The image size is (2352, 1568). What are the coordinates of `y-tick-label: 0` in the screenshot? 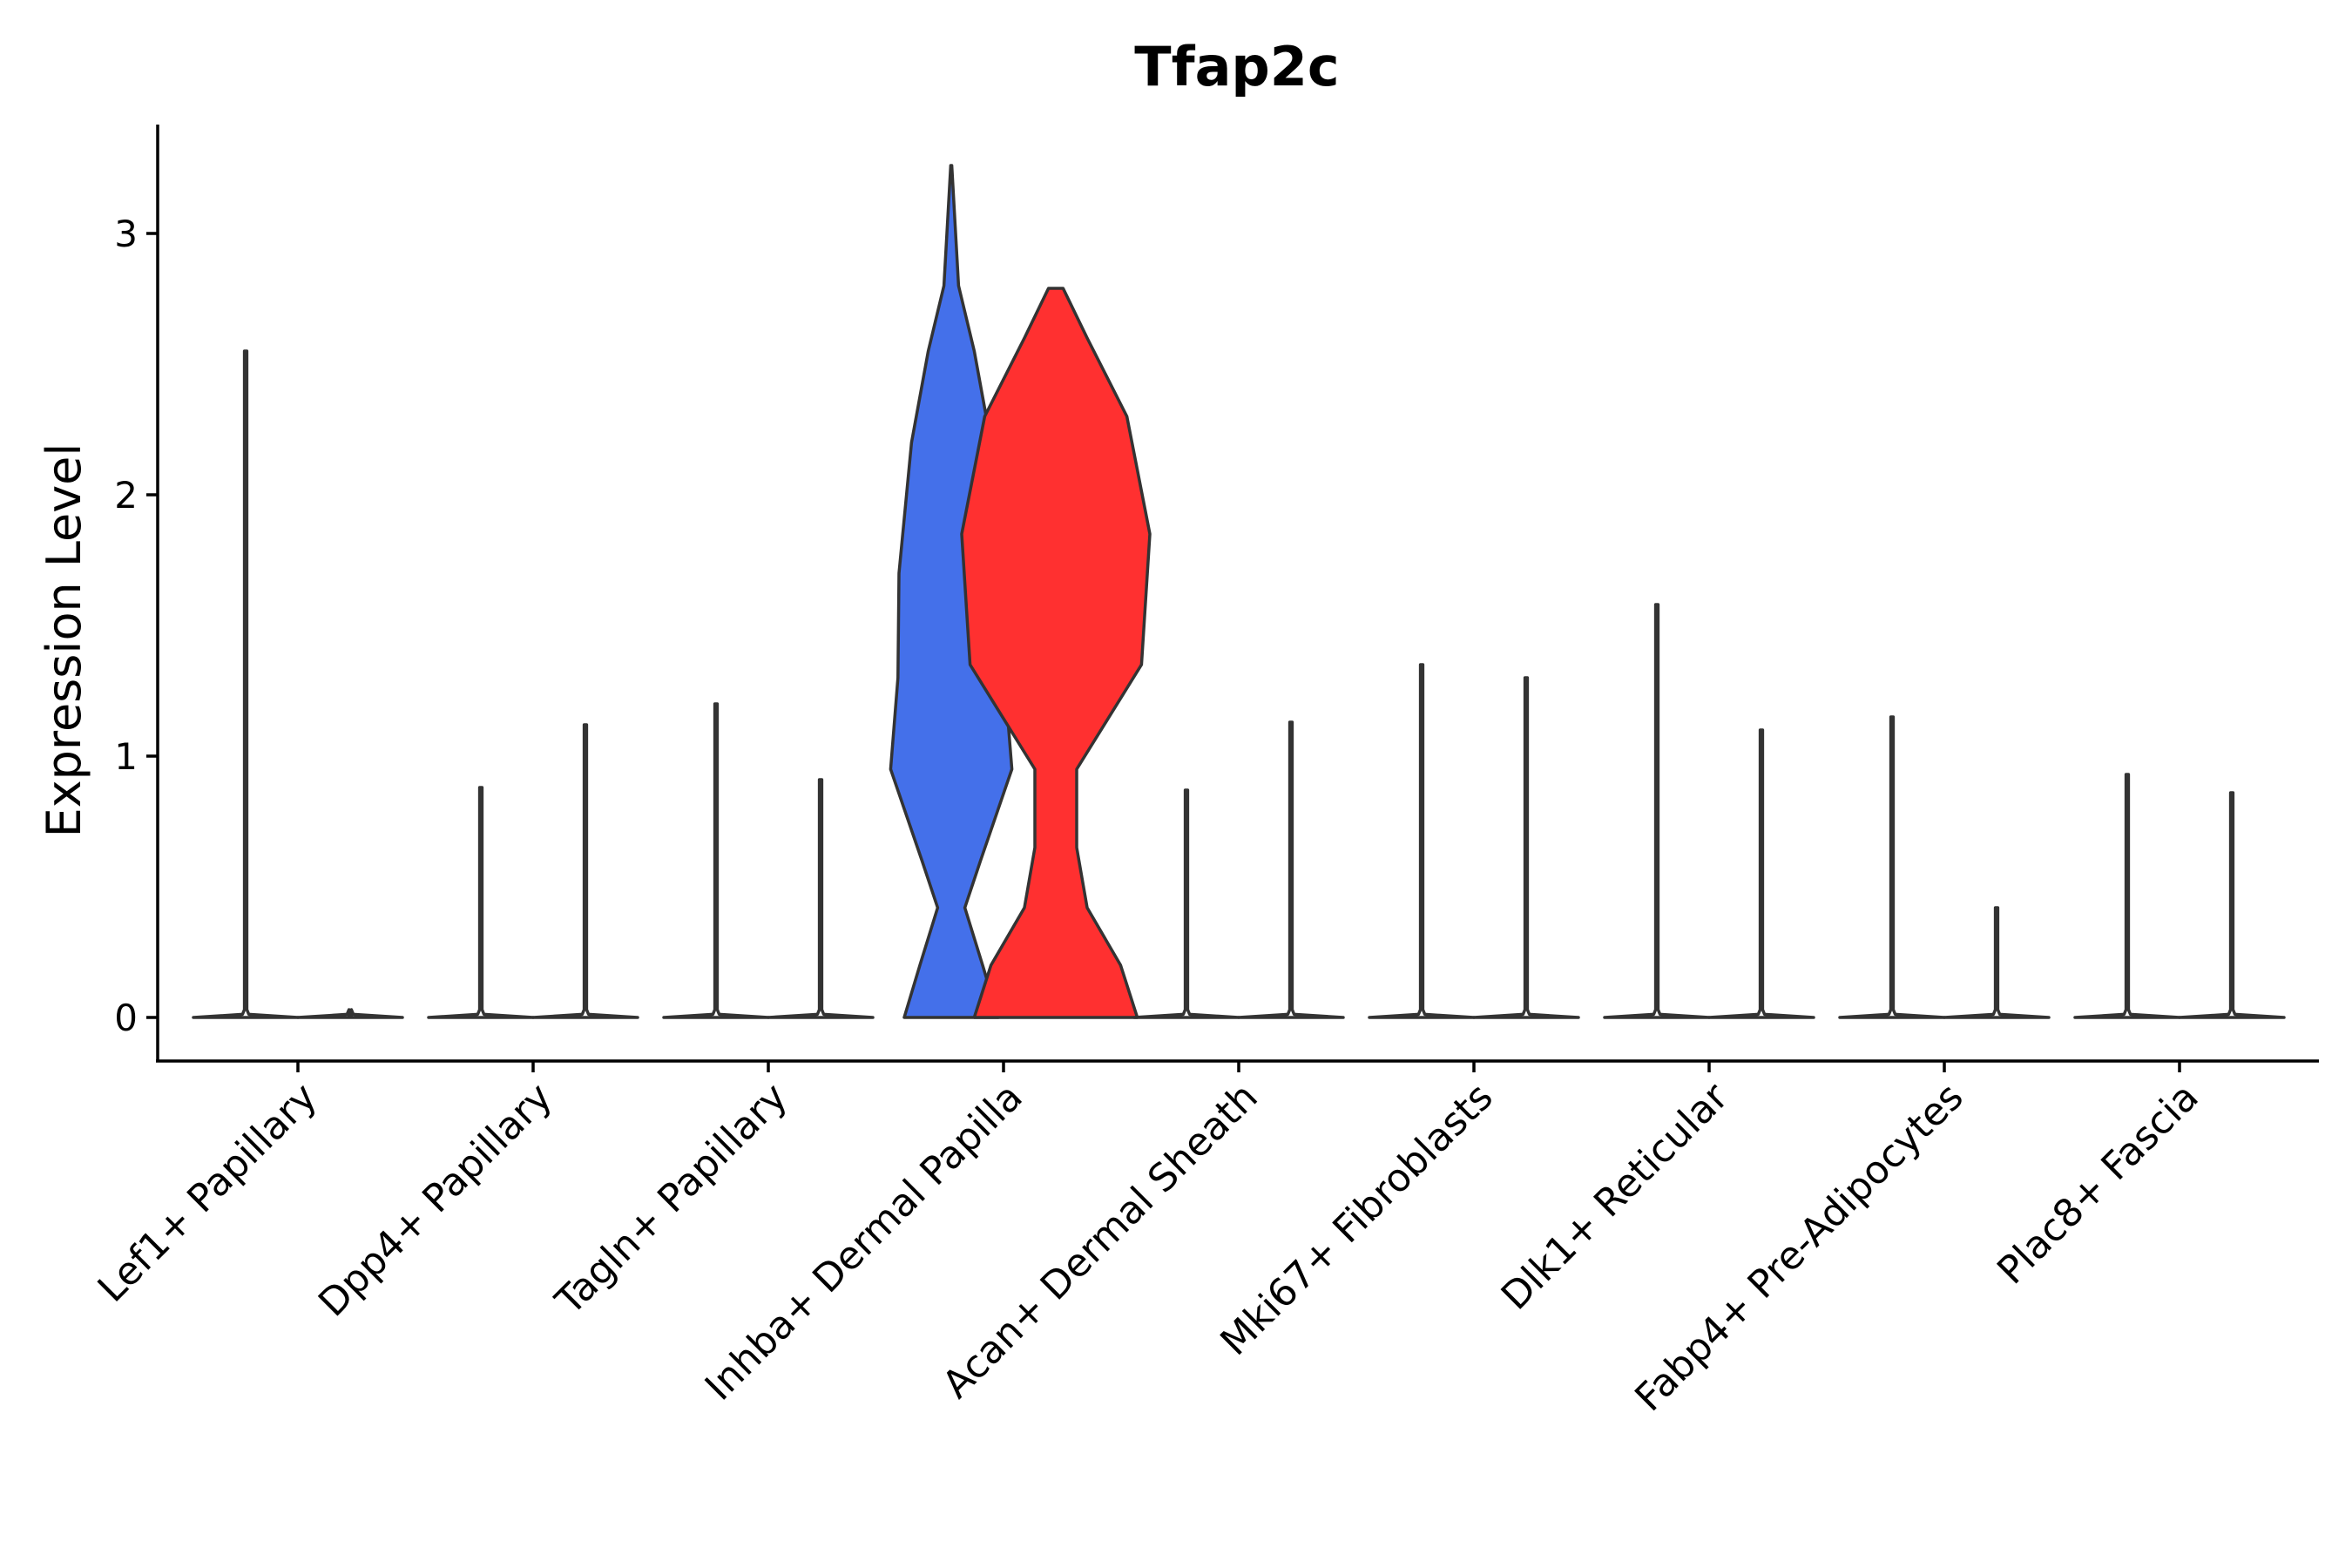 It's located at (126, 1018).